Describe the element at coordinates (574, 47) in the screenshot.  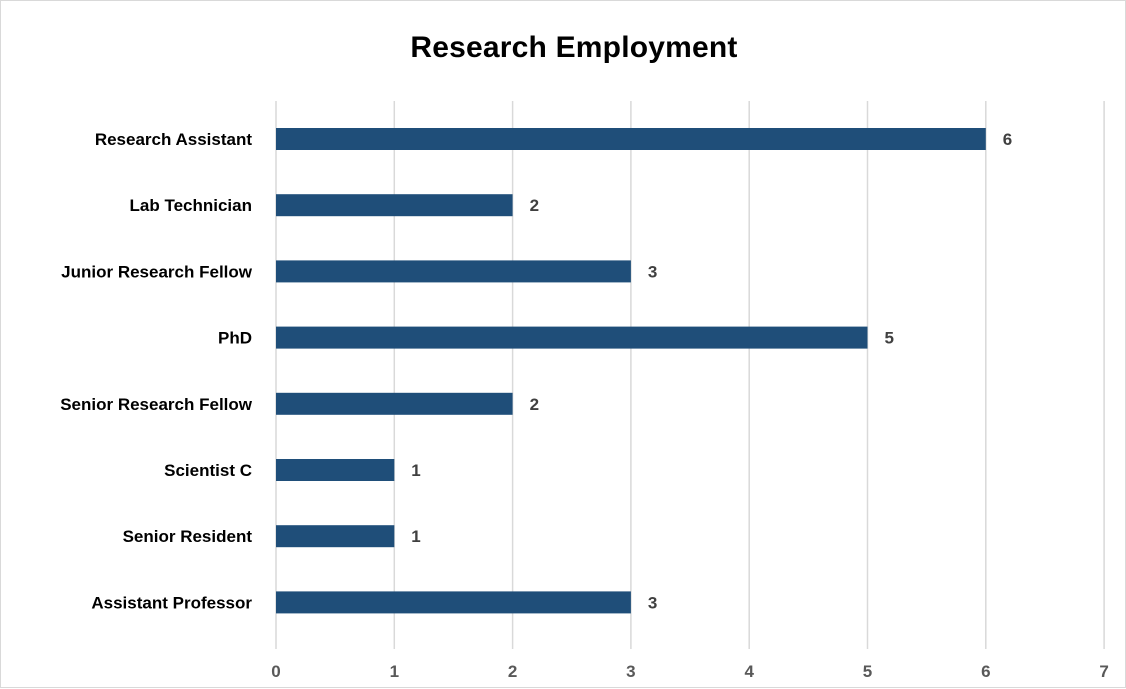
I see `chart-title: Research Employment` at that location.